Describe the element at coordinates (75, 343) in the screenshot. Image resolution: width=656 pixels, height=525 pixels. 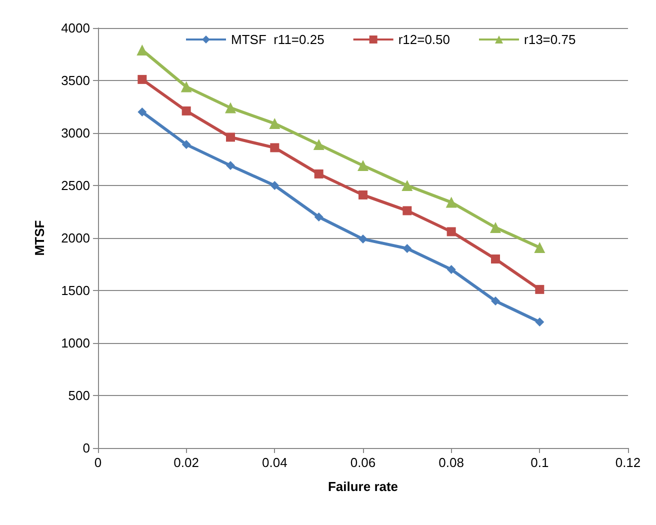
I see `y-tick-label: 1000` at that location.